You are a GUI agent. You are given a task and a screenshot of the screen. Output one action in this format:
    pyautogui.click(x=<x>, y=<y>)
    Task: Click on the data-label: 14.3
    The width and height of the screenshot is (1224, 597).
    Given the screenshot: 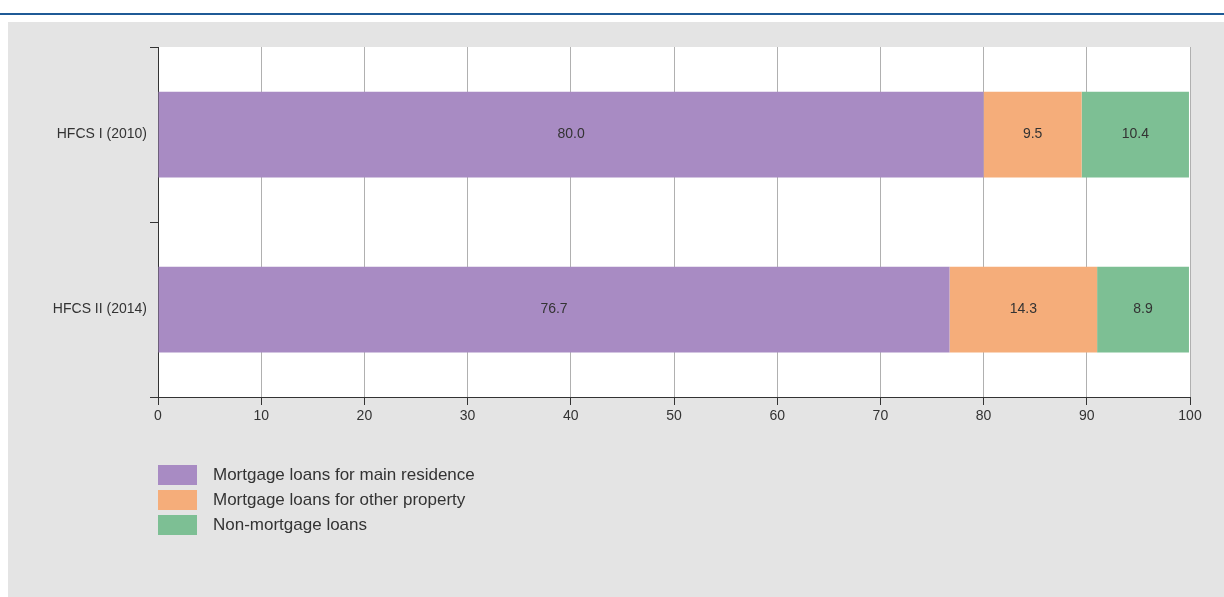 What is the action you would take?
    pyautogui.click(x=1023, y=308)
    